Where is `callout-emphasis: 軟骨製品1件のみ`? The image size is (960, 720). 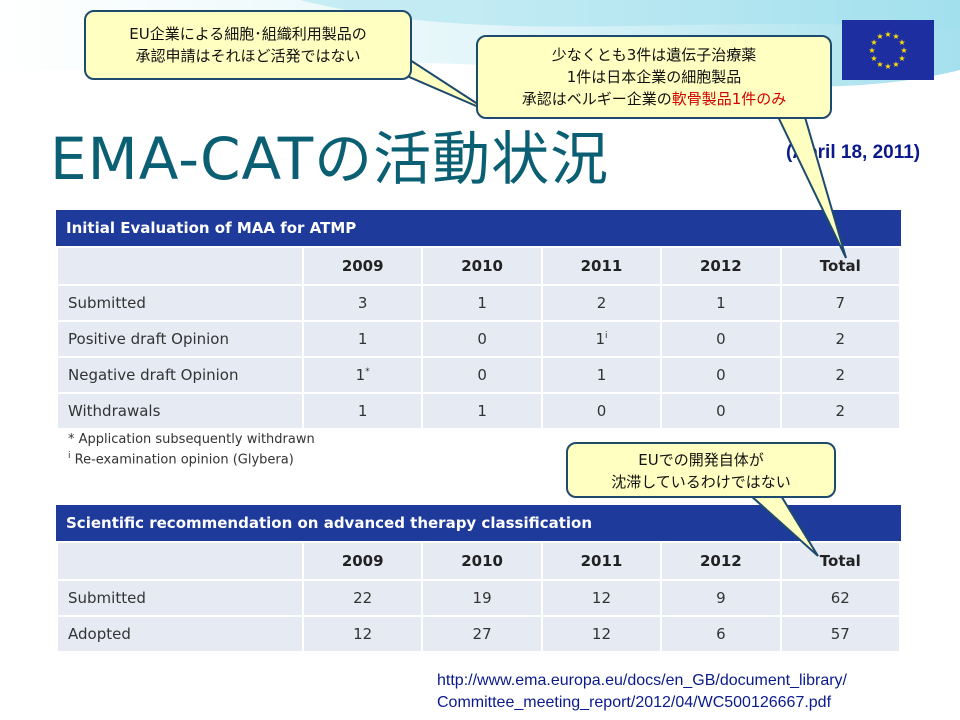 callout-emphasis: 軟骨製品1件のみ is located at coordinates (729, 99).